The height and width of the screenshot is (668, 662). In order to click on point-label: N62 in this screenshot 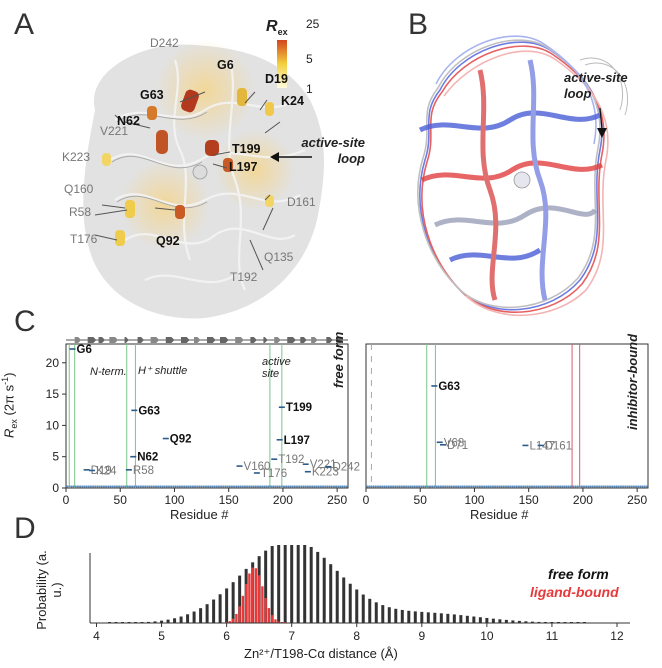, I will do `click(147, 458)`.